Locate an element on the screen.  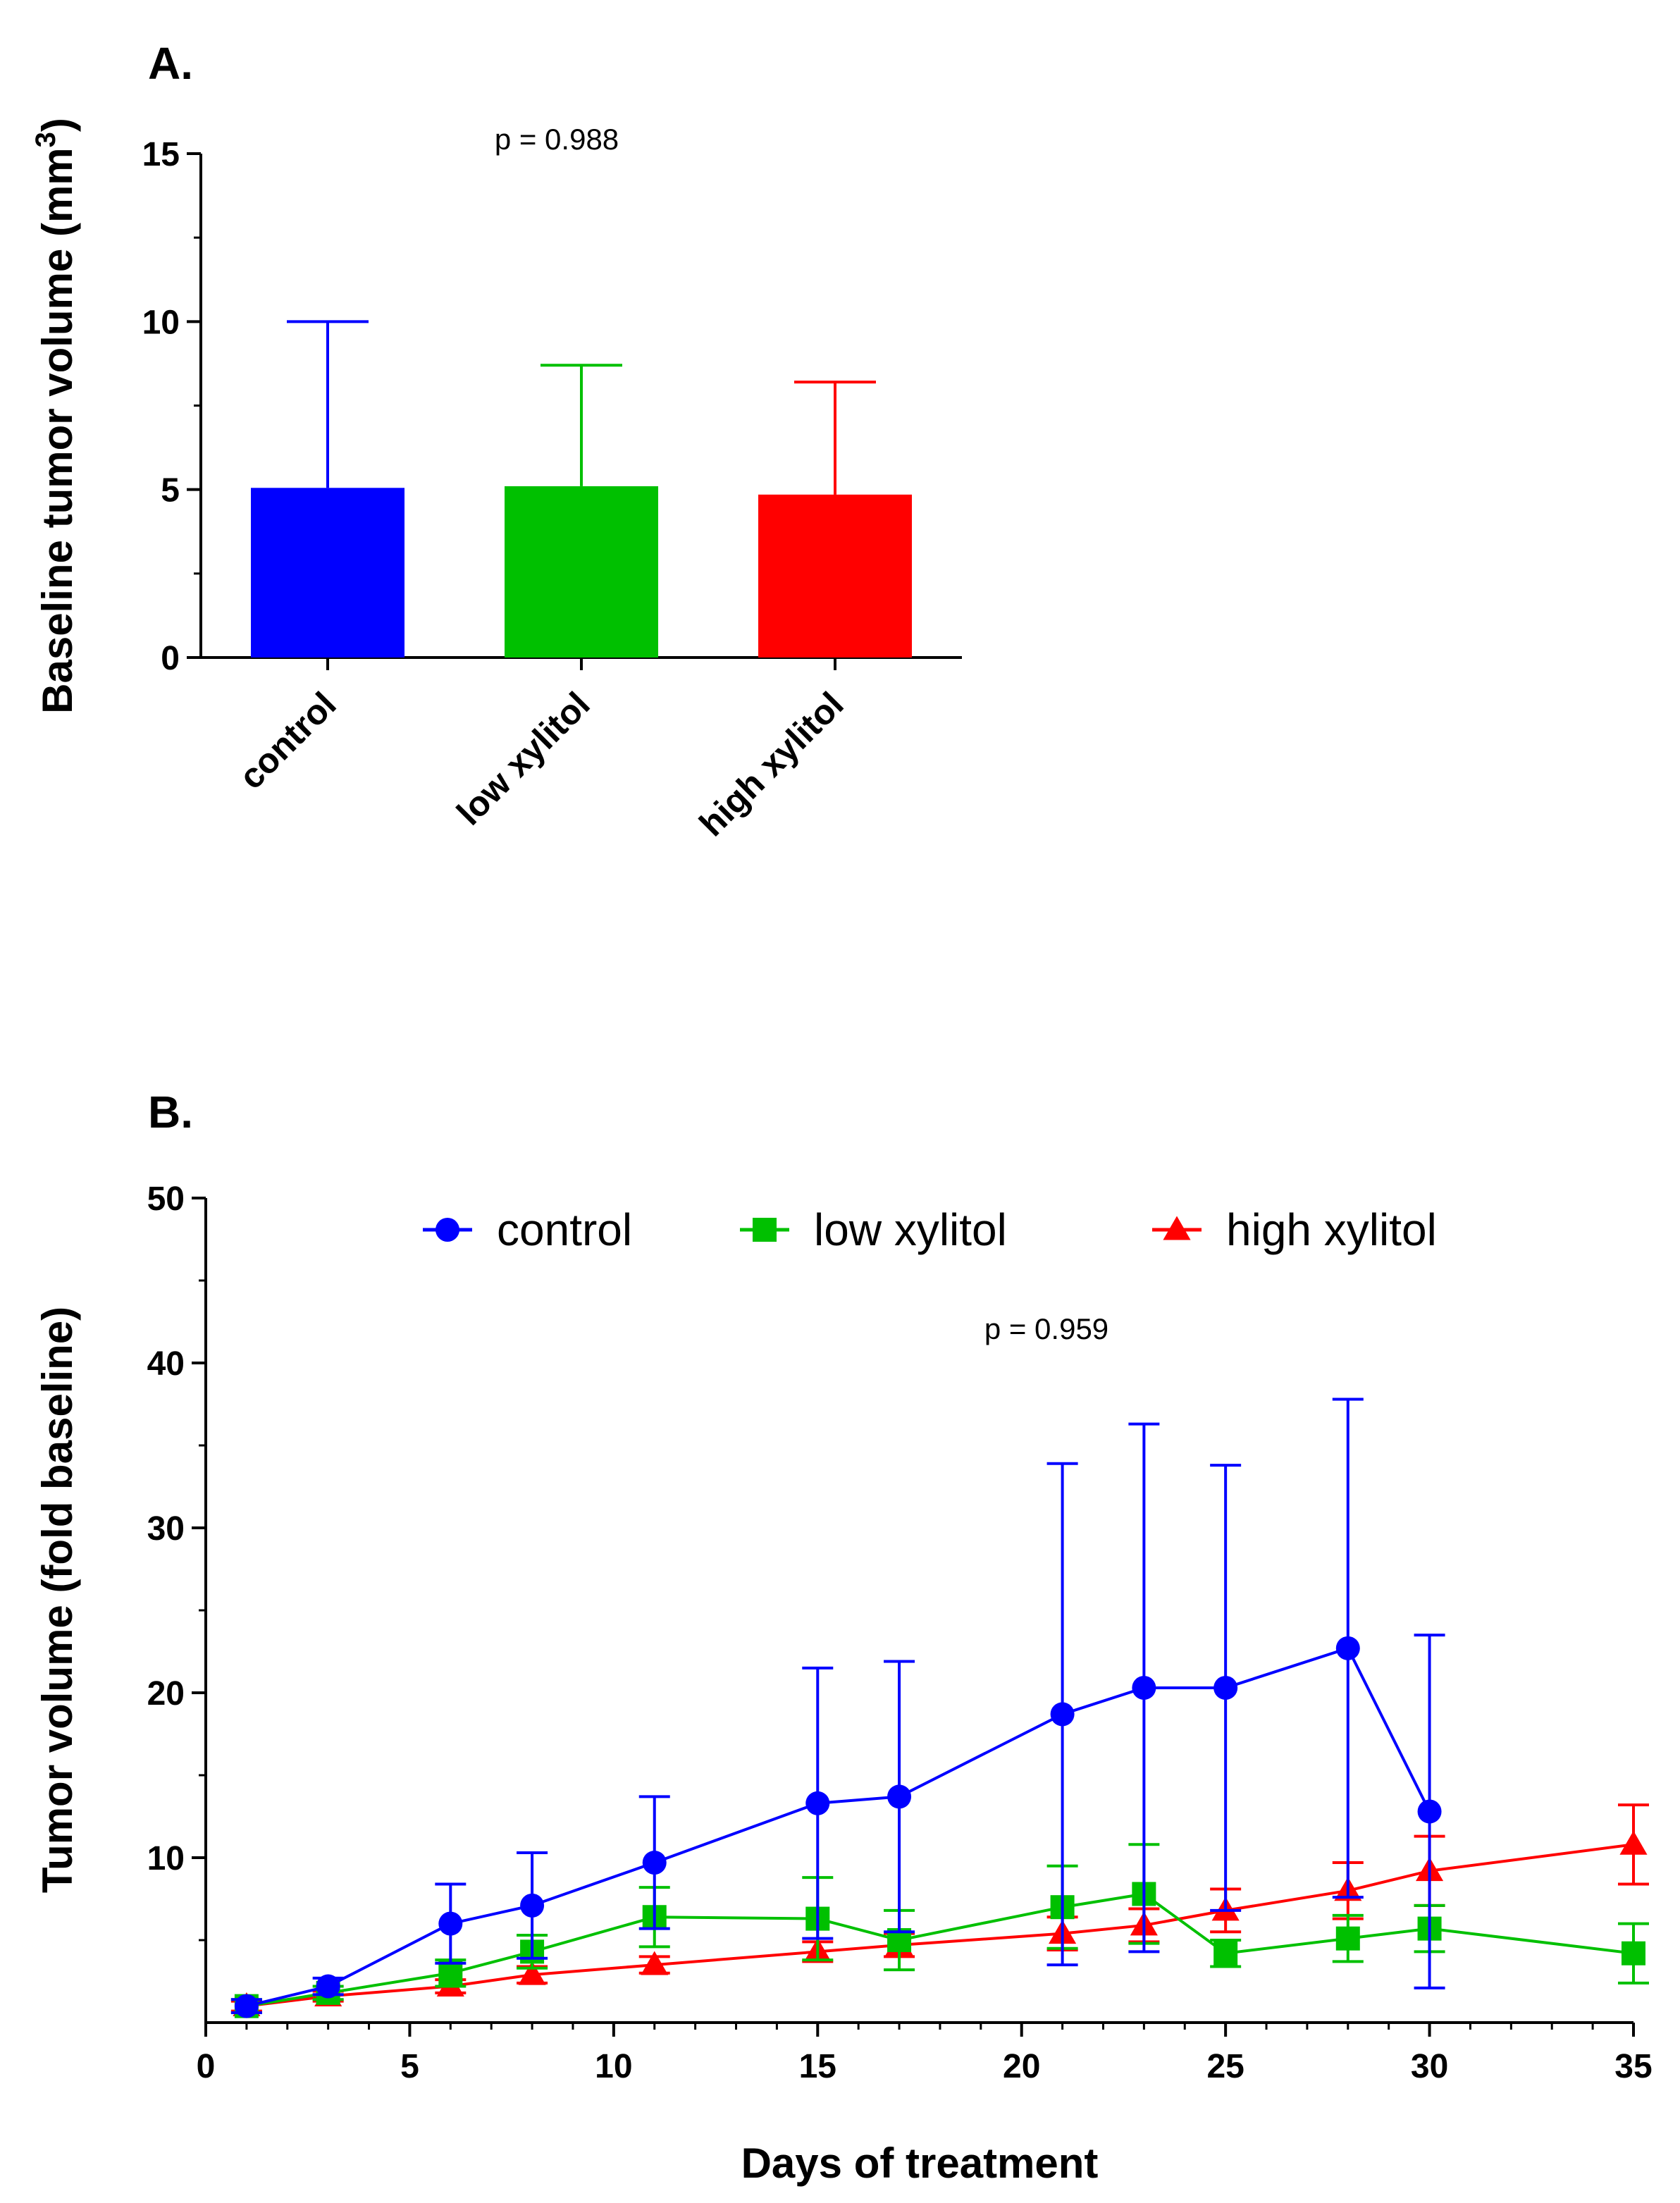
x-axis-title-b: Days of treatment is located at coordinates (920, 2163).